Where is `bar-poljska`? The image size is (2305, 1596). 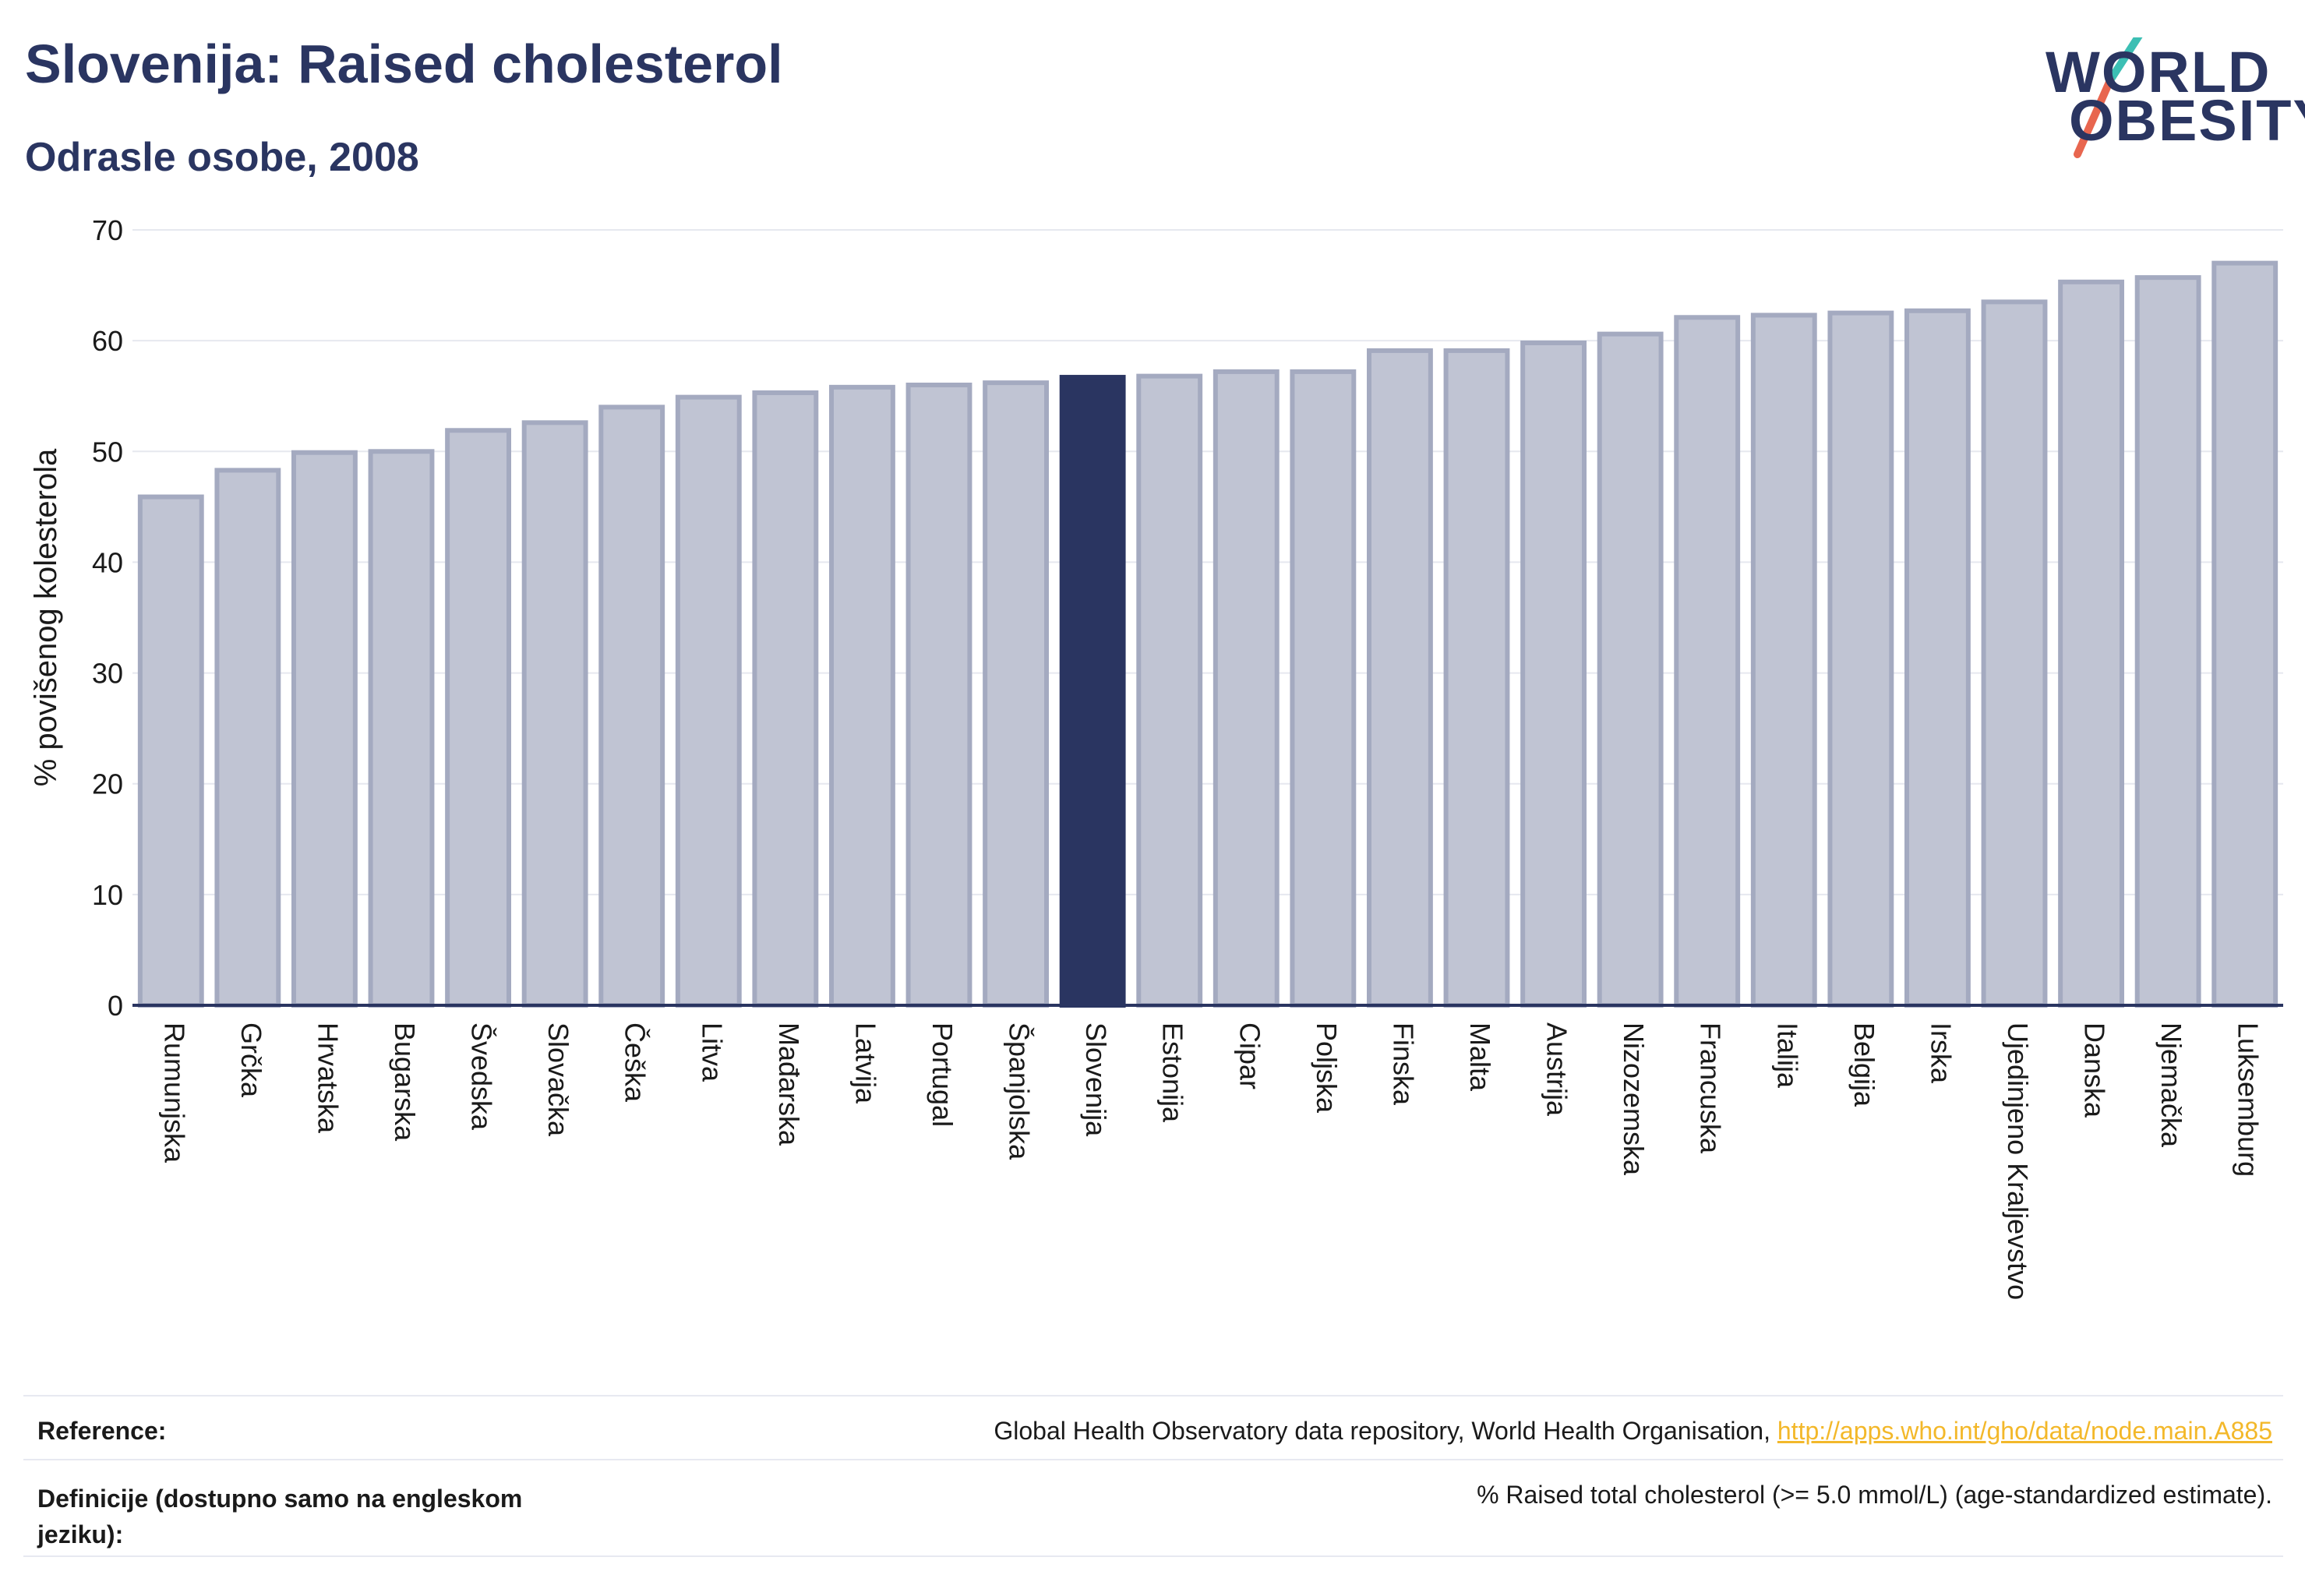 bar-poljska is located at coordinates (1323, 688).